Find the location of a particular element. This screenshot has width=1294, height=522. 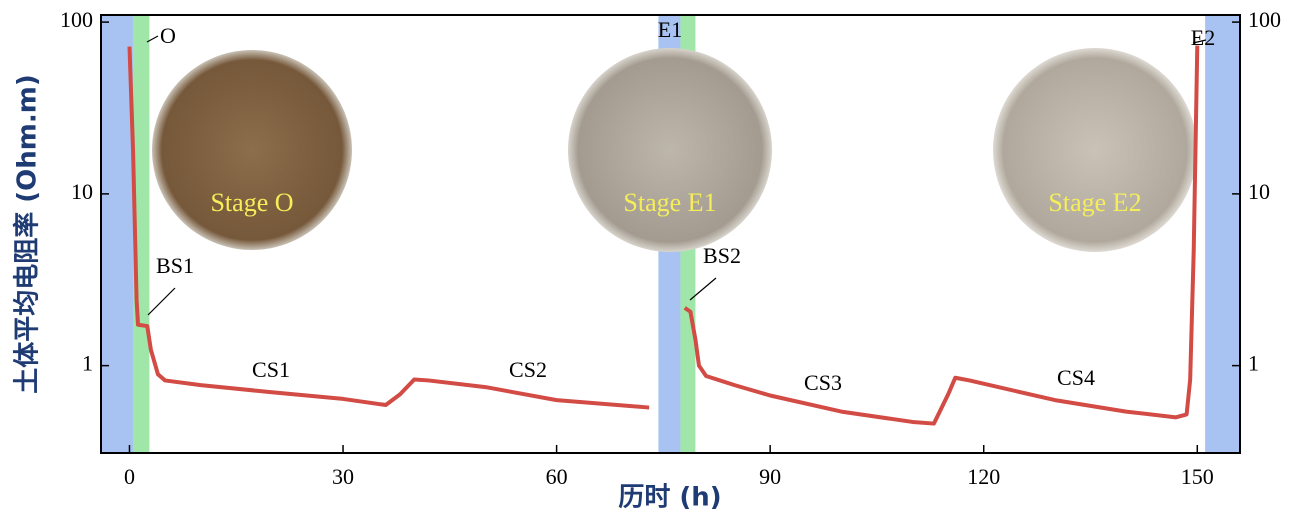

annotation: CS4 is located at coordinates (1076, 377).